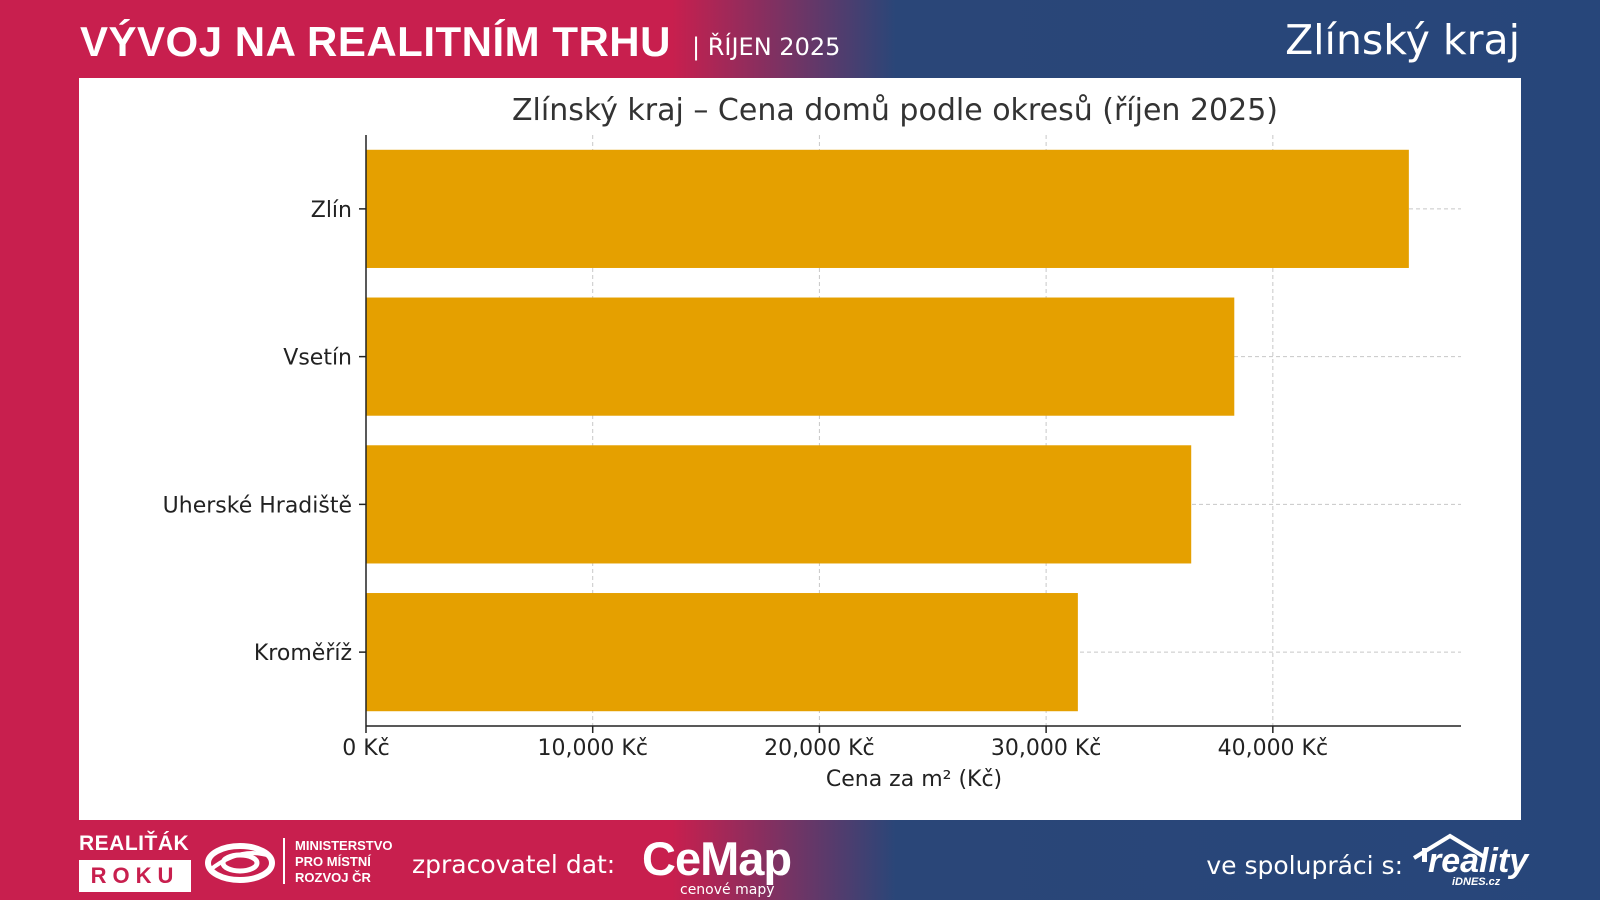  What do you see at coordinates (727, 890) in the screenshot?
I see `cemap-subtitle: cenové mapy` at bounding box center [727, 890].